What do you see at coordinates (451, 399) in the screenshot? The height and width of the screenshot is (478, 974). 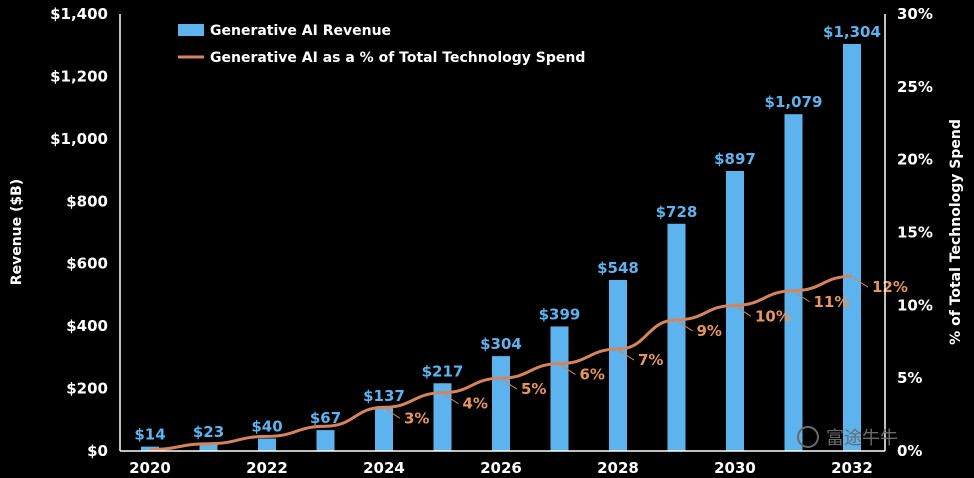 I see `pct-leader-2025` at bounding box center [451, 399].